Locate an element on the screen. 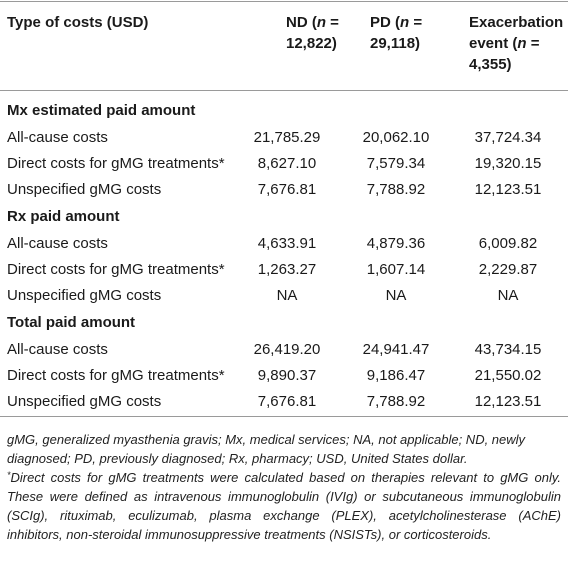  row-value-pd: 24,941.47 is located at coordinates (396, 349).